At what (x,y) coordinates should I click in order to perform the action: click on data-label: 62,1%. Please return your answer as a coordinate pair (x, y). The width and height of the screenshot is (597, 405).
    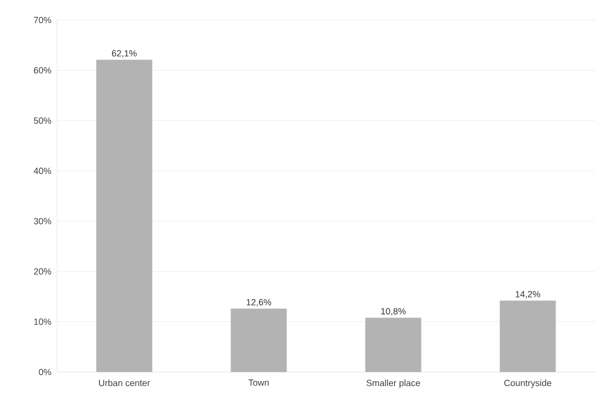
    Looking at the image, I should click on (124, 54).